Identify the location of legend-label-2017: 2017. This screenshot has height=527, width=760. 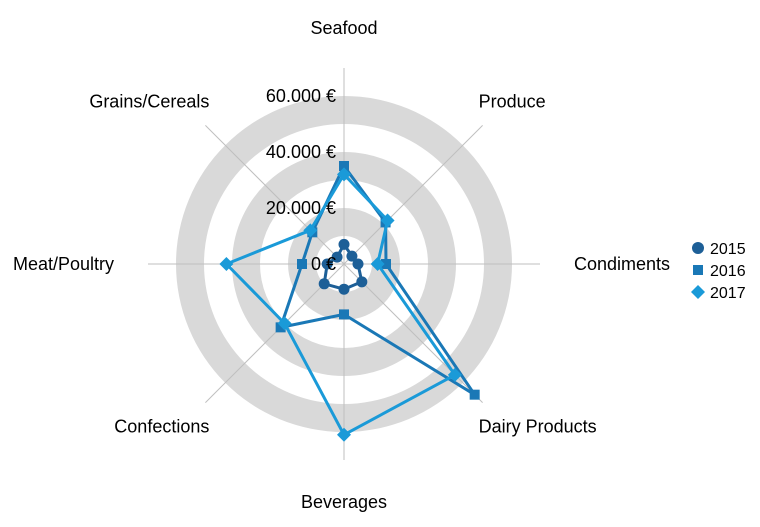
(728, 293).